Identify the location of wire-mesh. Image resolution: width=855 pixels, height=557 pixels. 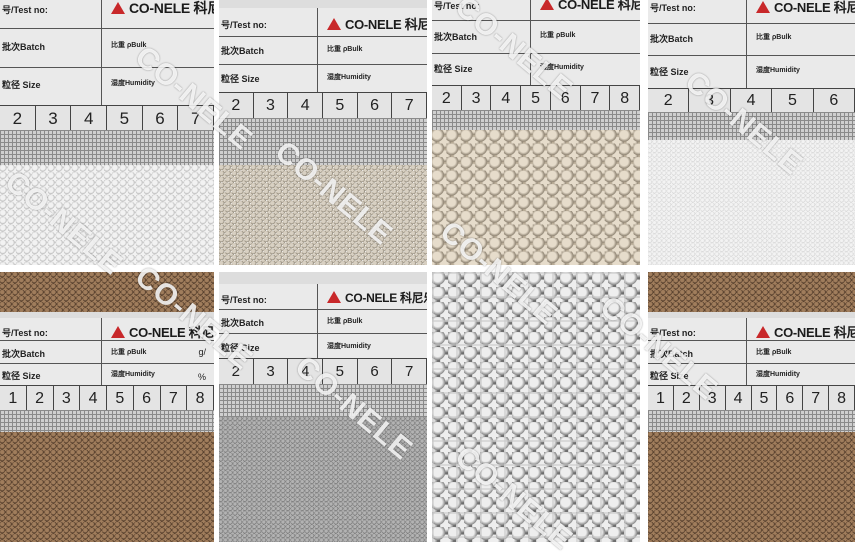
(536, 407).